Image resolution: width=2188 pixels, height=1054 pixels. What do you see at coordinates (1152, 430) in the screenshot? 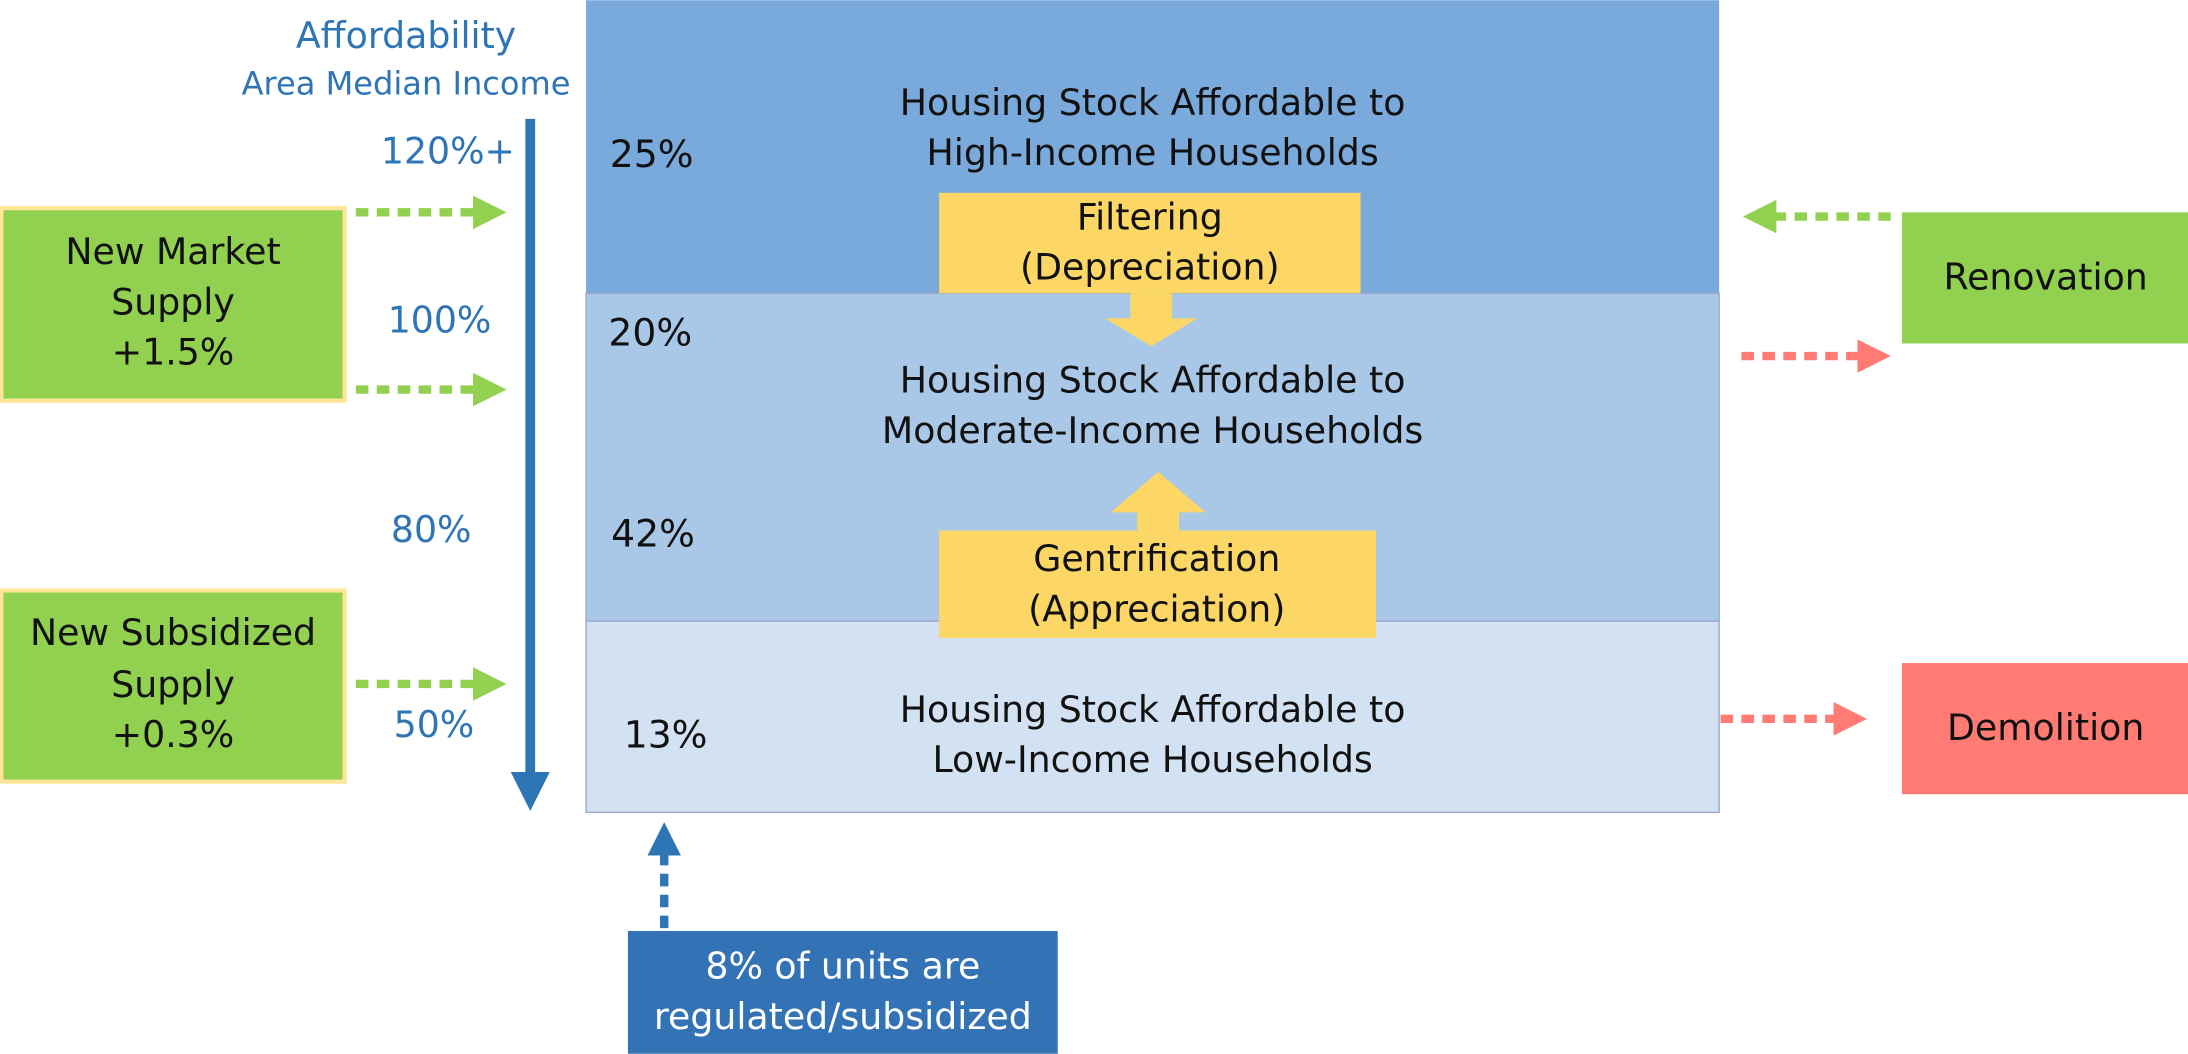
I see `tier-text: Moderate-Income Households` at bounding box center [1152, 430].